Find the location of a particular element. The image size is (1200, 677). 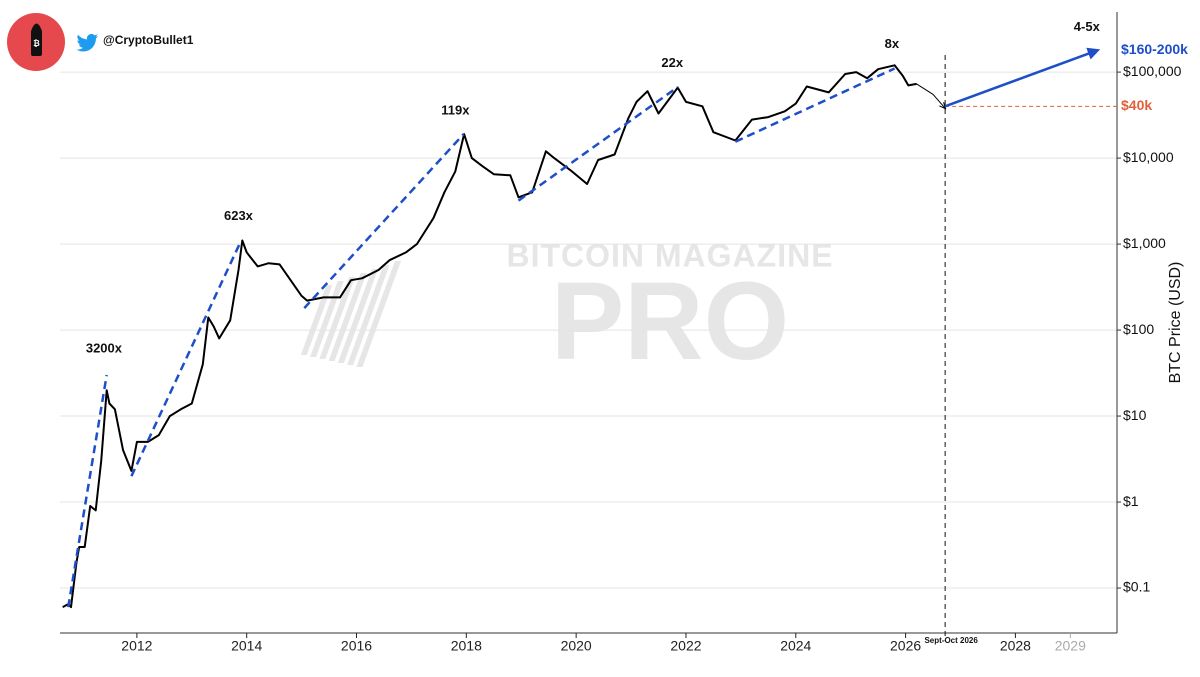

annotation: 8x is located at coordinates (892, 43).